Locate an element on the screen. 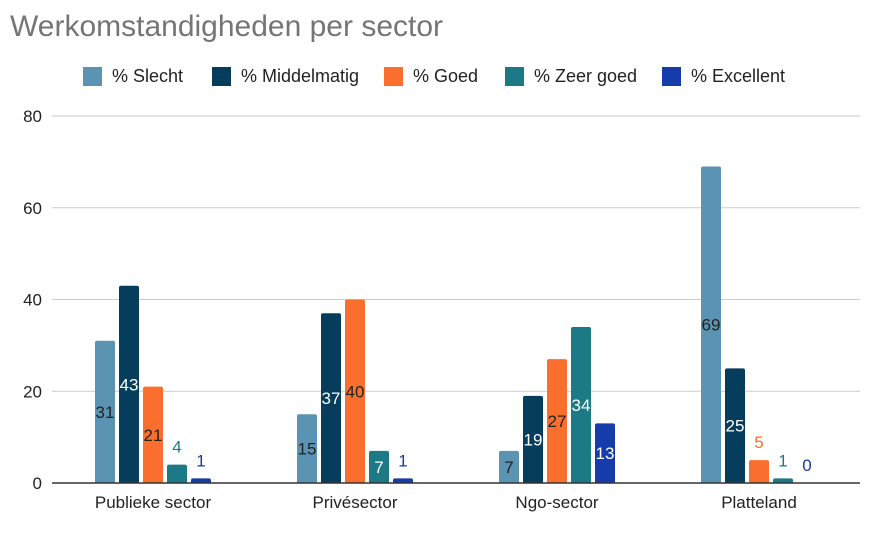 This screenshot has width=872, height=533. data-label: 13 is located at coordinates (605, 453).